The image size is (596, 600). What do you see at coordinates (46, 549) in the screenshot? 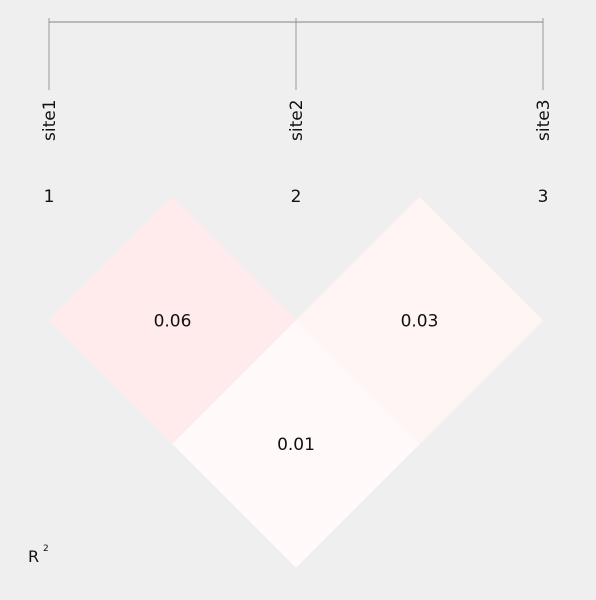
I see `metric-superscript: 2` at bounding box center [46, 549].